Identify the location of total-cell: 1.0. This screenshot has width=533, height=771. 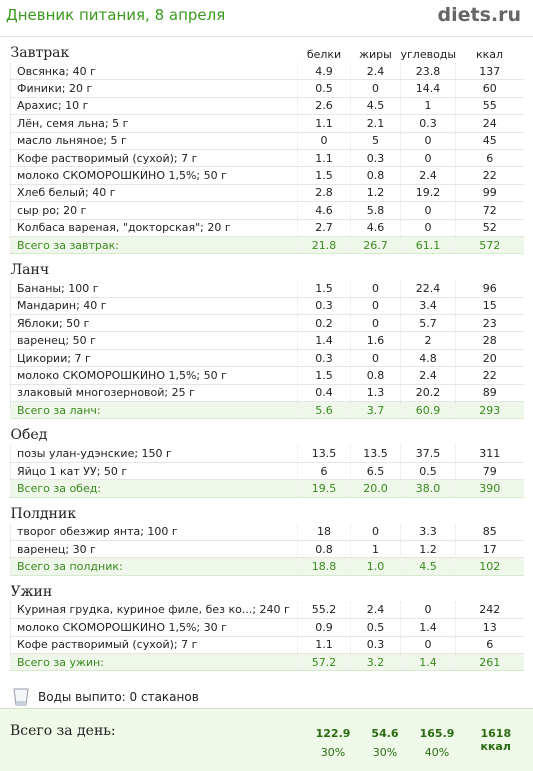
(375, 566).